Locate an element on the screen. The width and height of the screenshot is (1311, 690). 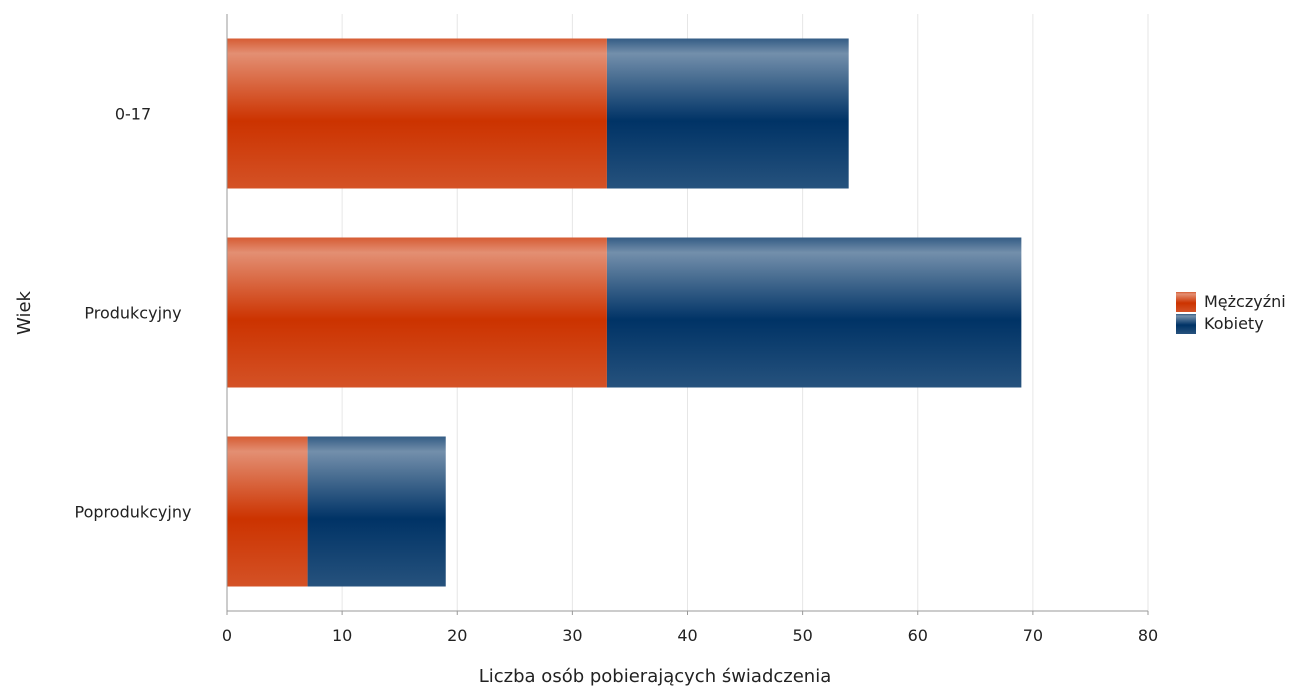
x-tick-label: 60 is located at coordinates (918, 635).